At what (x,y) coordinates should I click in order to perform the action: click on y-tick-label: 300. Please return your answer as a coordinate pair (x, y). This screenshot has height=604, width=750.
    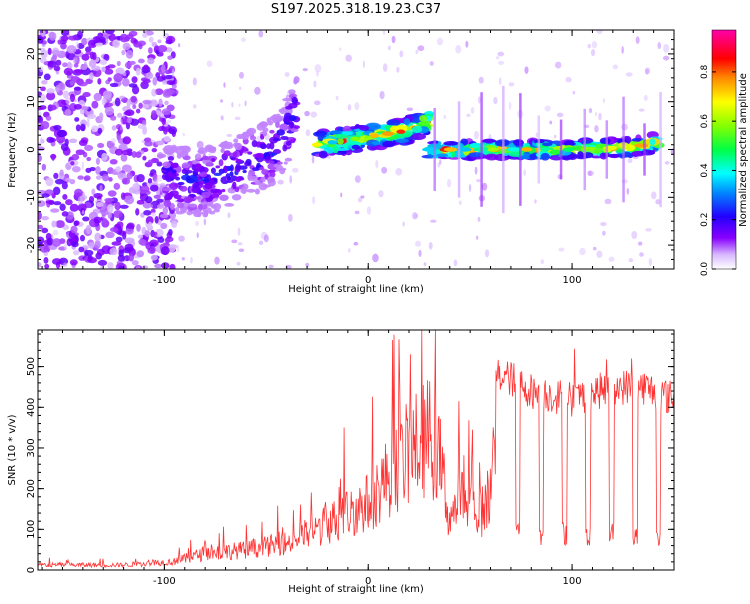
    Looking at the image, I should click on (31, 447).